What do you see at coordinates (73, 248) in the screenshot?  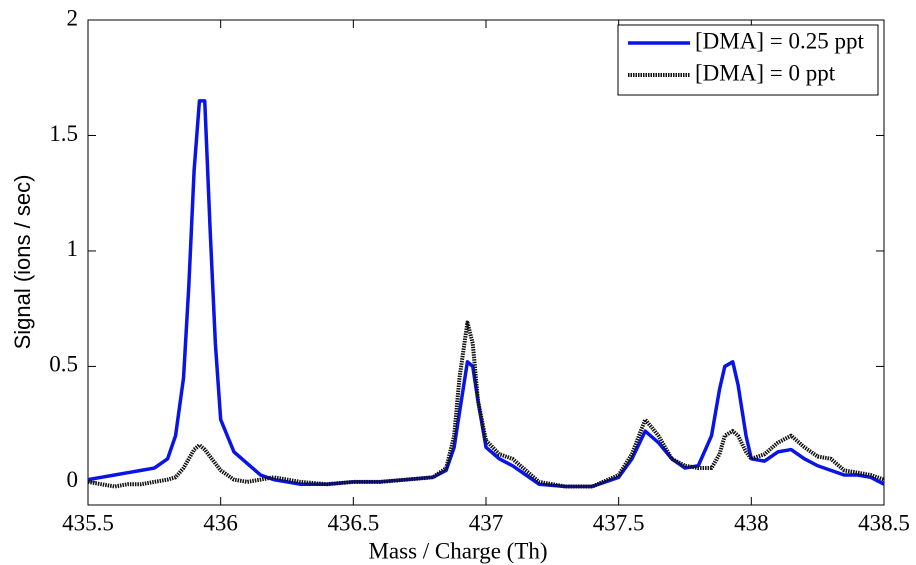 I see `y-tick-label: 1` at bounding box center [73, 248].